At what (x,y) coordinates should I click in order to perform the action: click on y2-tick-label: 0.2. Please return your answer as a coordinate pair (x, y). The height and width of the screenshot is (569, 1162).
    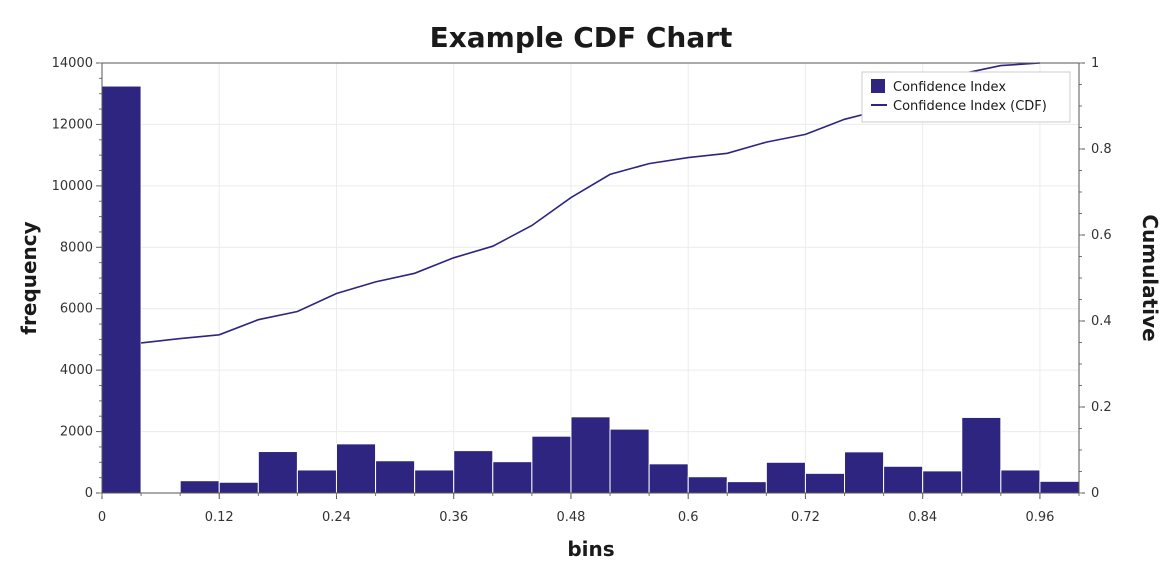
    Looking at the image, I should click on (1101, 407).